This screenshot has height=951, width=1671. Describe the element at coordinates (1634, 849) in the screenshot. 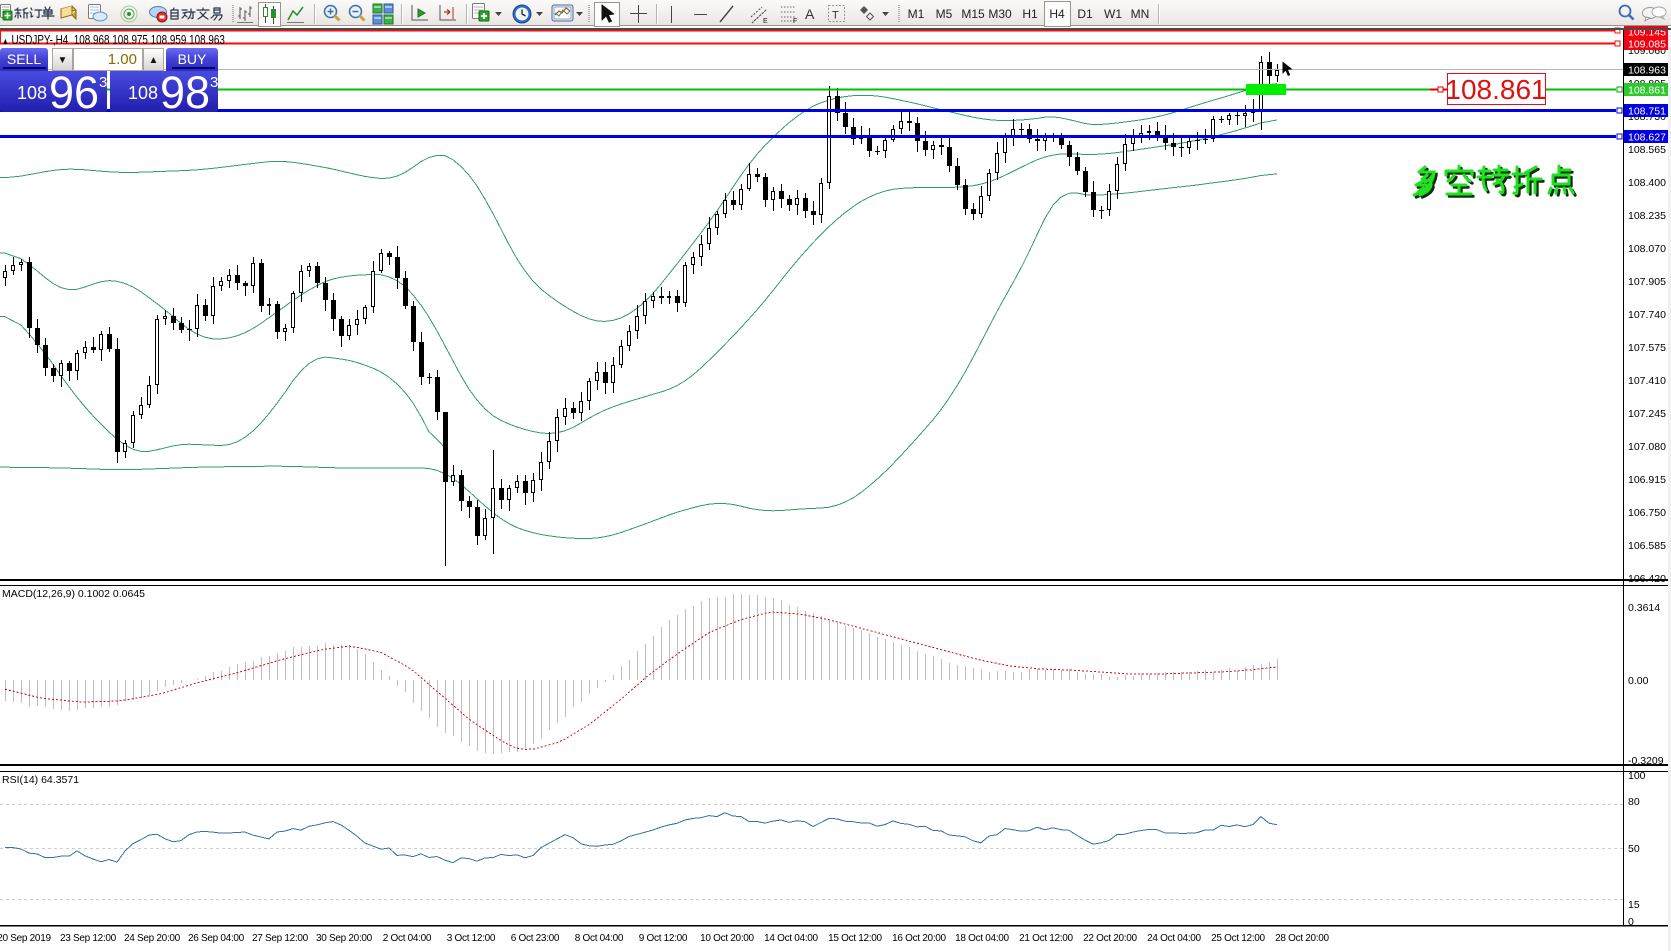

I see `svg-text: 50` at that location.